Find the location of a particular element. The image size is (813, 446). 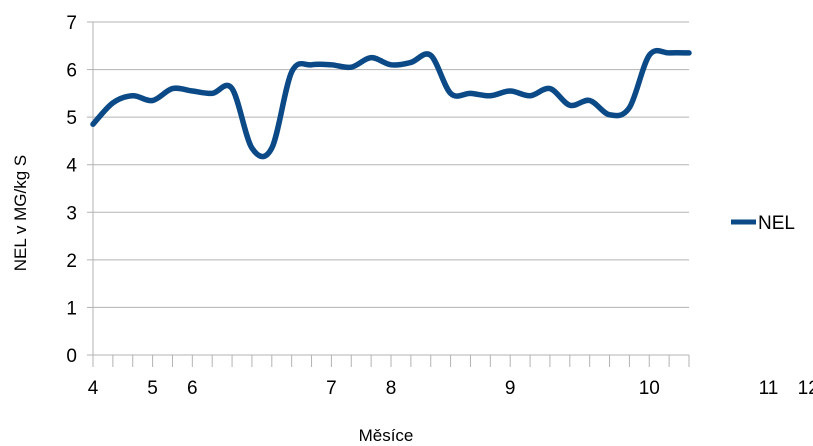

y-tick-label: 4 is located at coordinates (71, 166).